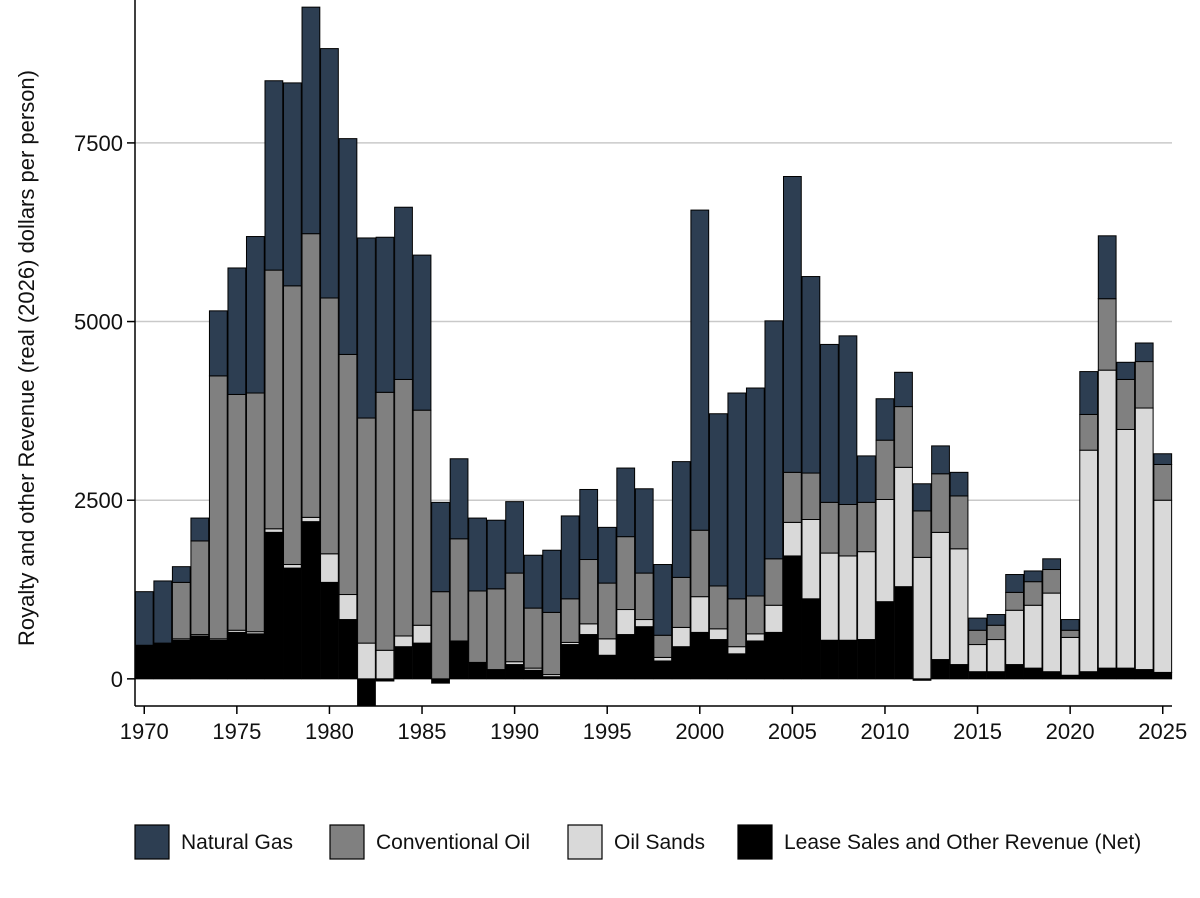  I want to click on bar-2013-conventional-oil, so click(940, 503).